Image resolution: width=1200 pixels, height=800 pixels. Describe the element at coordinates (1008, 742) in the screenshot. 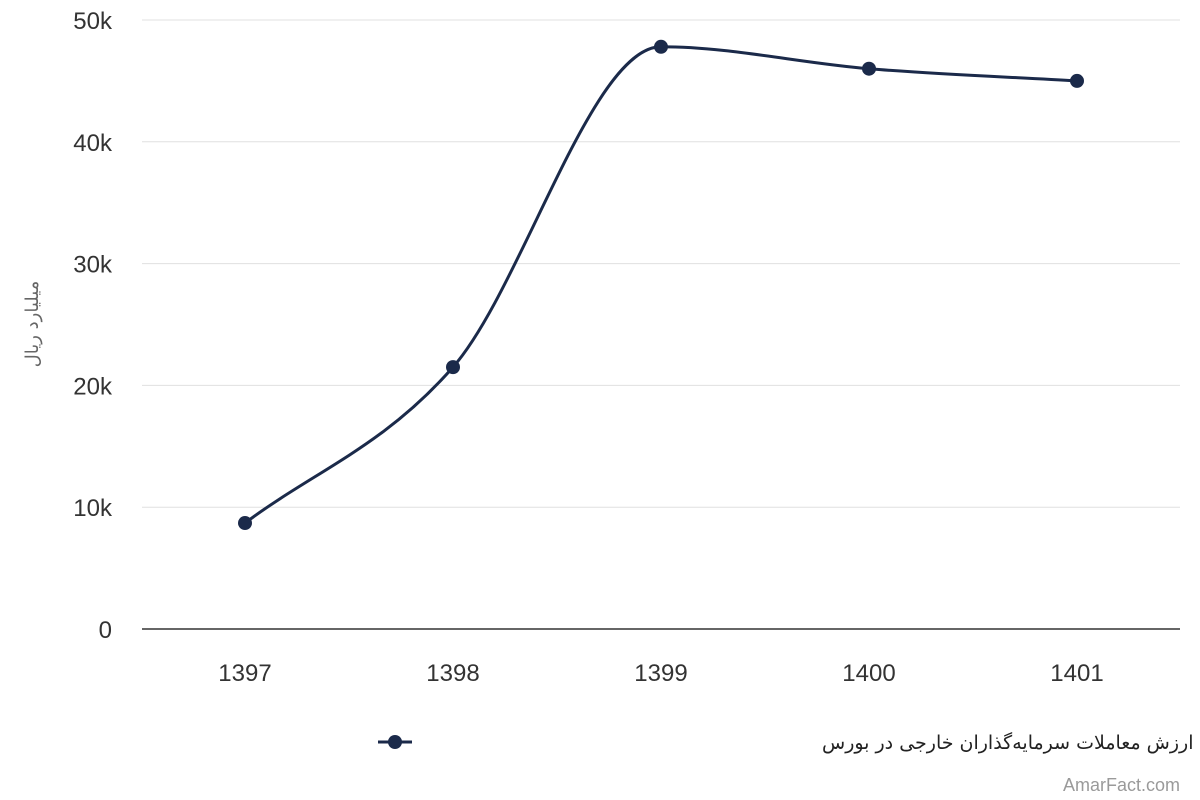

I see `legend-series-label: ارزش معاملات سرمایه‌گذاران خارجی در بورس` at that location.